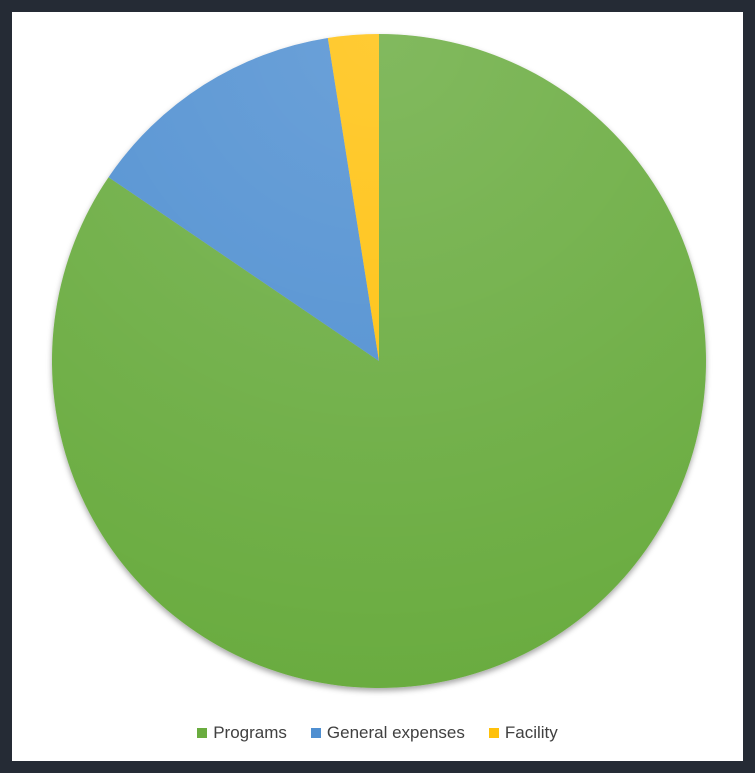 Image resolution: width=755 pixels, height=773 pixels. What do you see at coordinates (395, 732) in the screenshot?
I see `legend-label-general-expenses: General expenses` at bounding box center [395, 732].